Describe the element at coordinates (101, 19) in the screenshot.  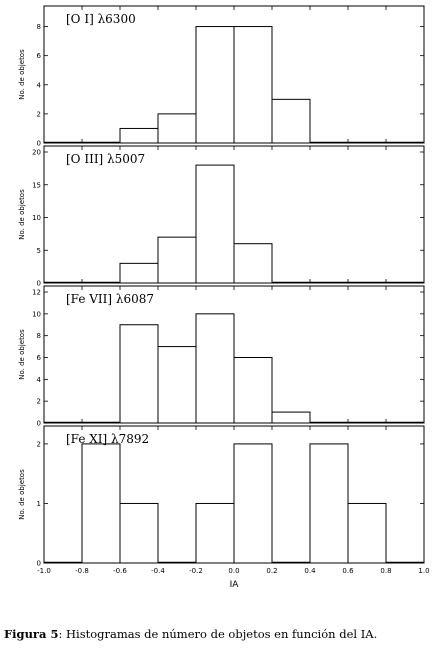
I see `panel-title: [O I] λ6300` at that location.